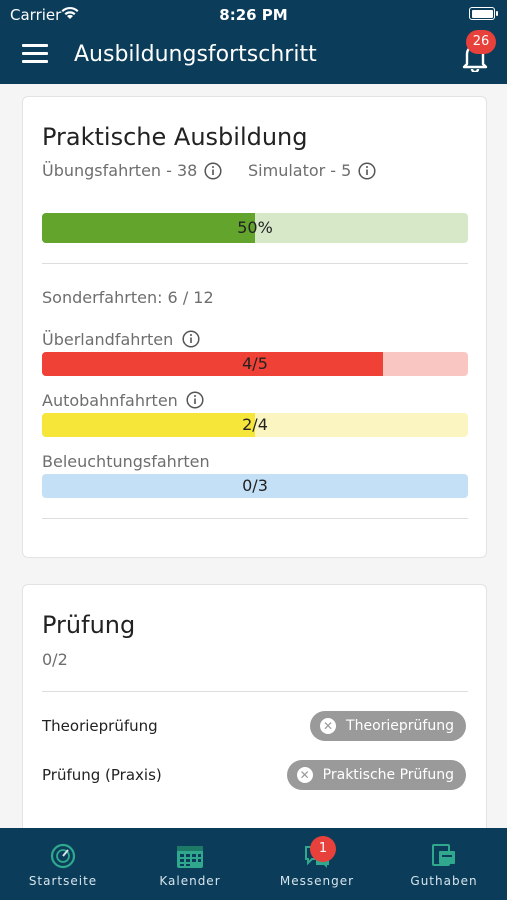  I want to click on theory-exam-chip-label: Theorieprüfung, so click(400, 726).